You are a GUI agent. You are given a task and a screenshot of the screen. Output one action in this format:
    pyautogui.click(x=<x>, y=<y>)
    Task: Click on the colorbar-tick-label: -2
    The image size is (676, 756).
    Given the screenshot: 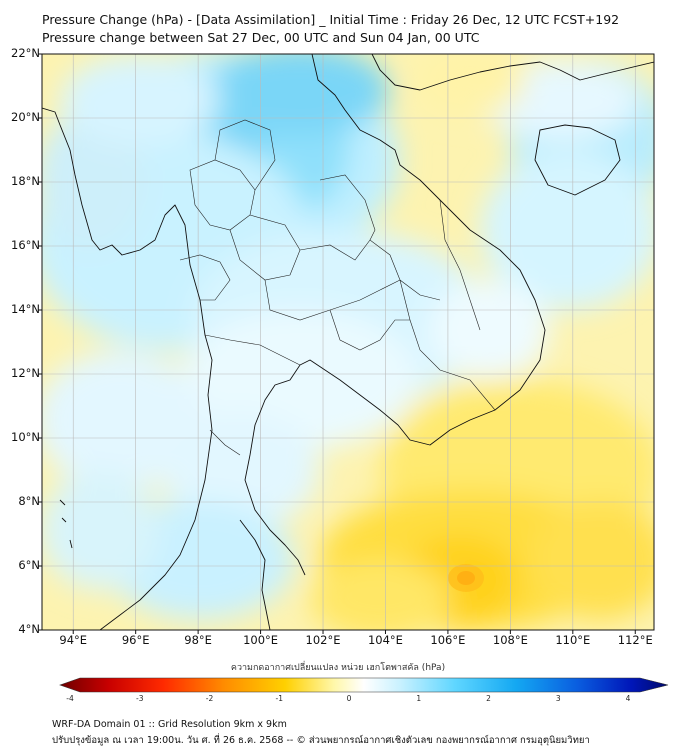 What is the action you would take?
    pyautogui.click(x=209, y=698)
    